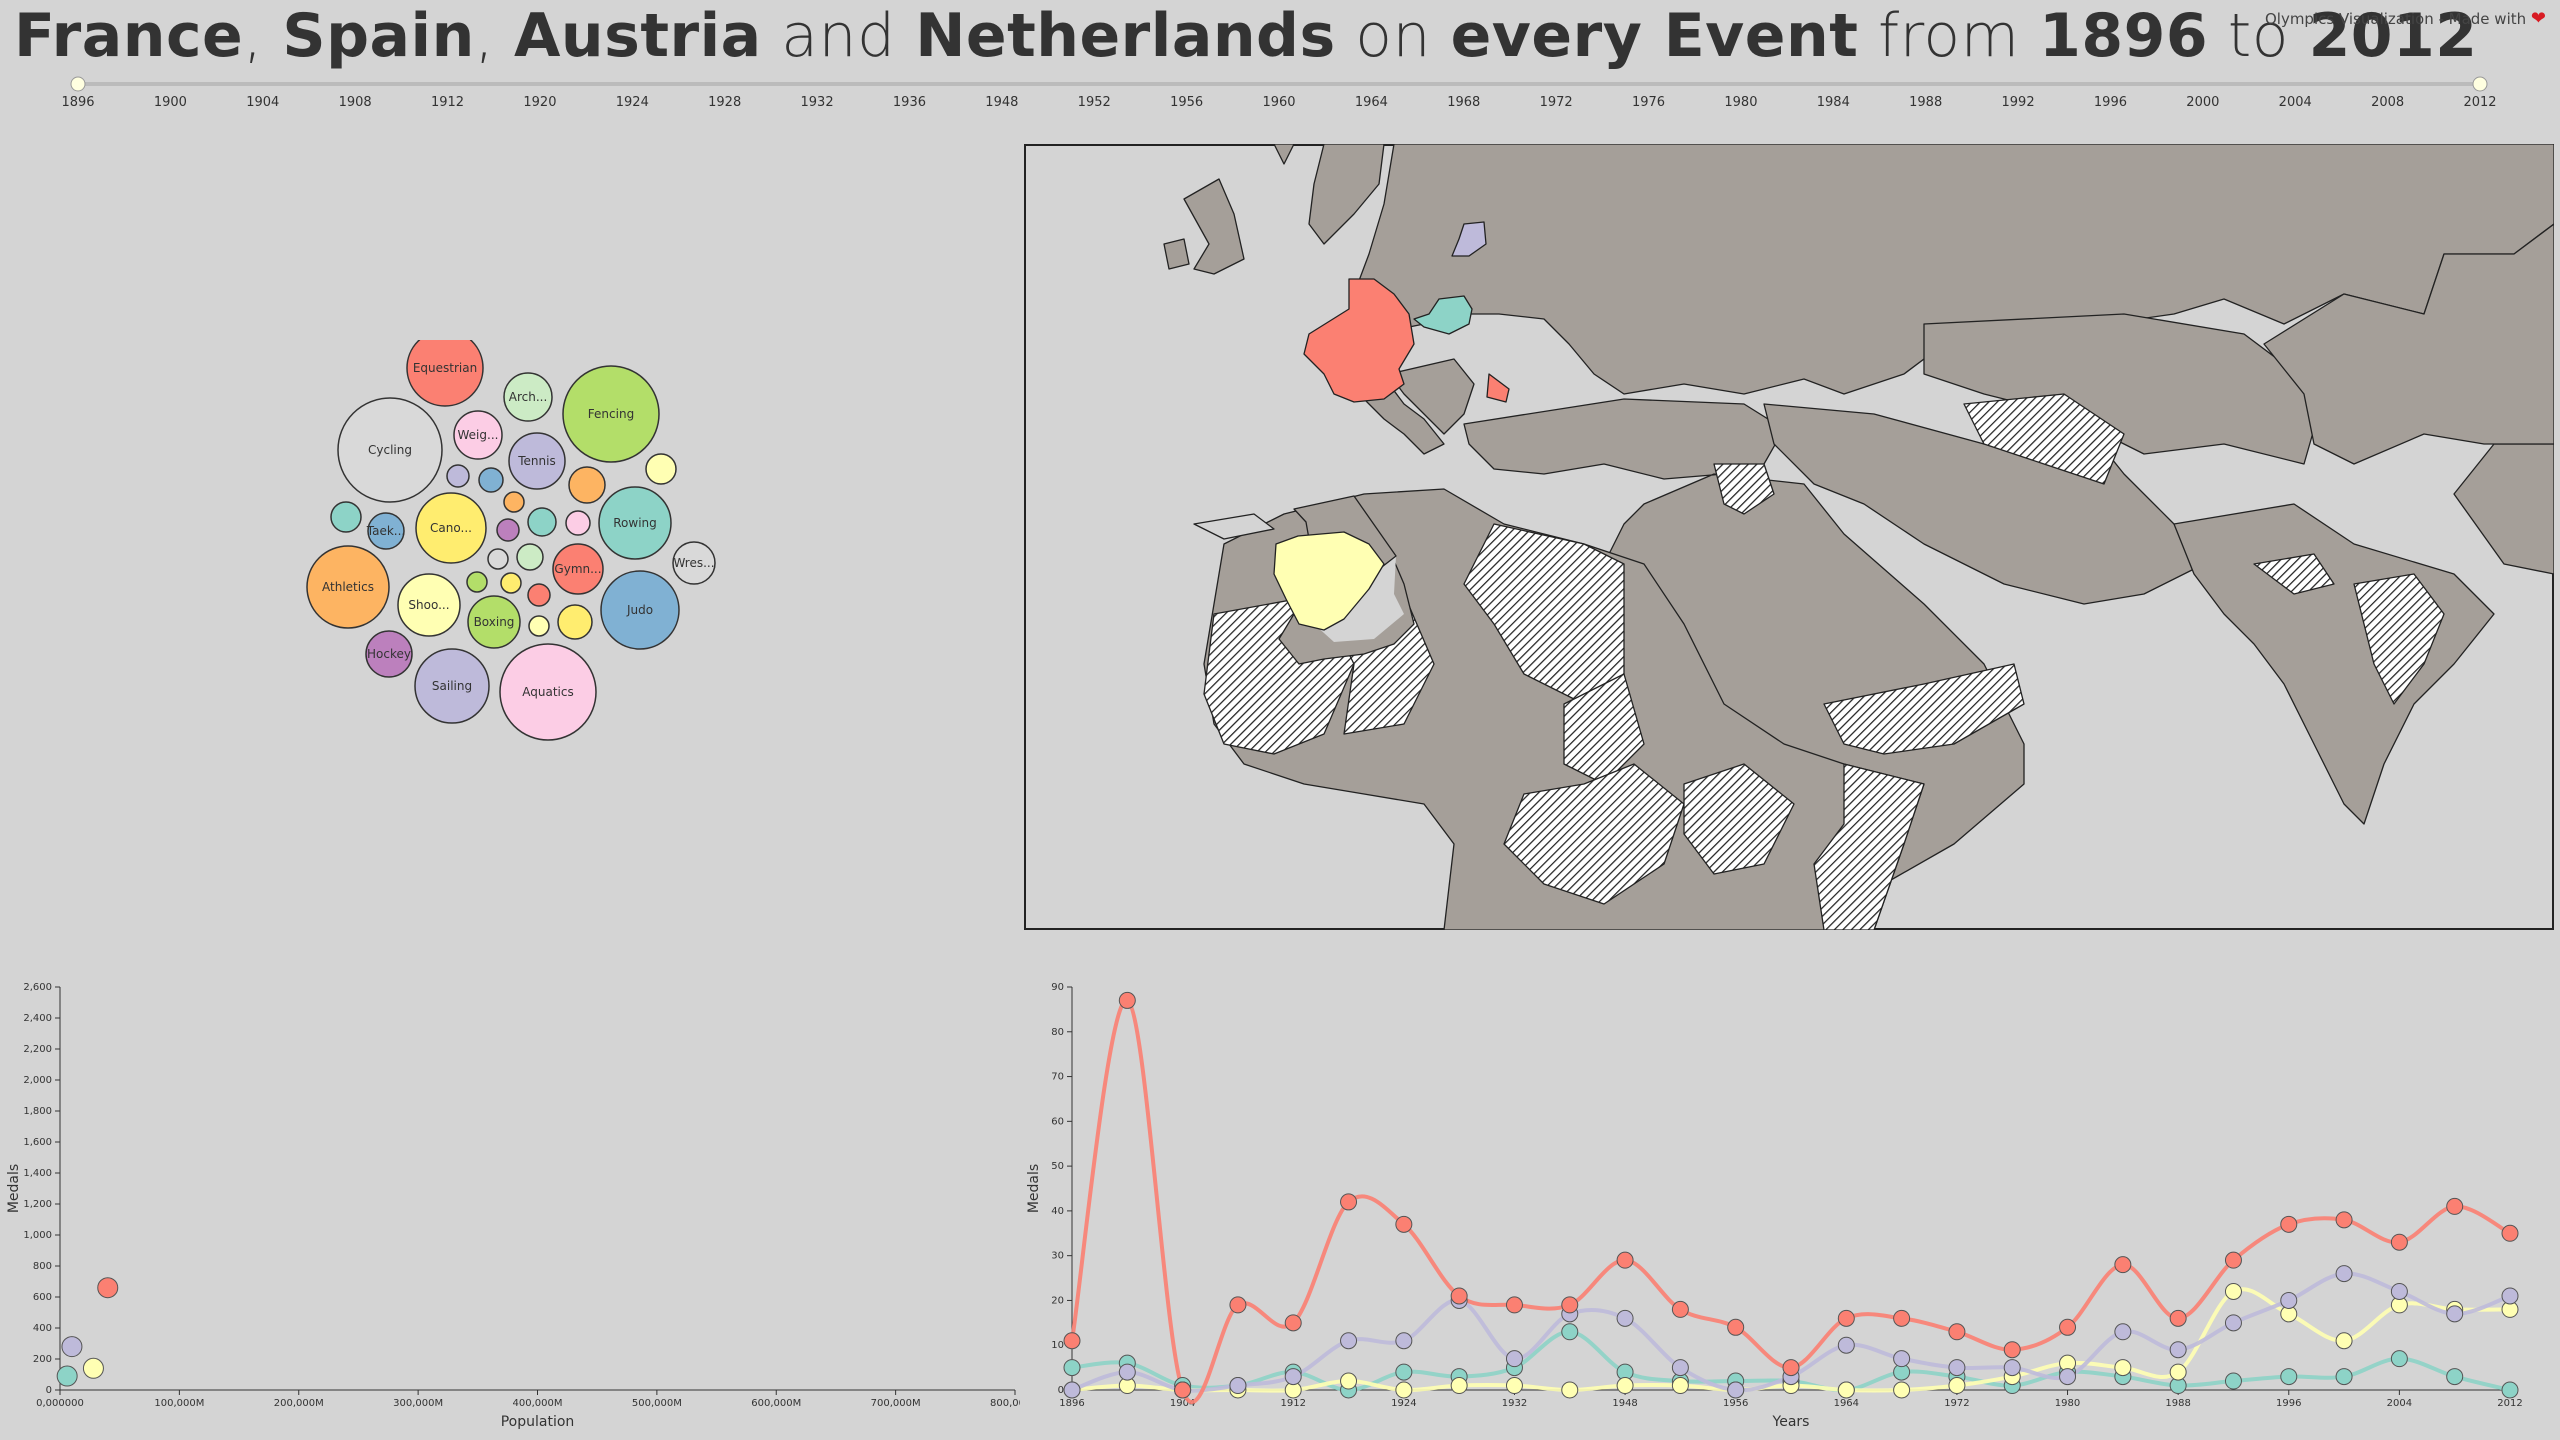  What do you see at coordinates (72, 1347) in the screenshot?
I see `scatter-point-netherlands` at bounding box center [72, 1347].